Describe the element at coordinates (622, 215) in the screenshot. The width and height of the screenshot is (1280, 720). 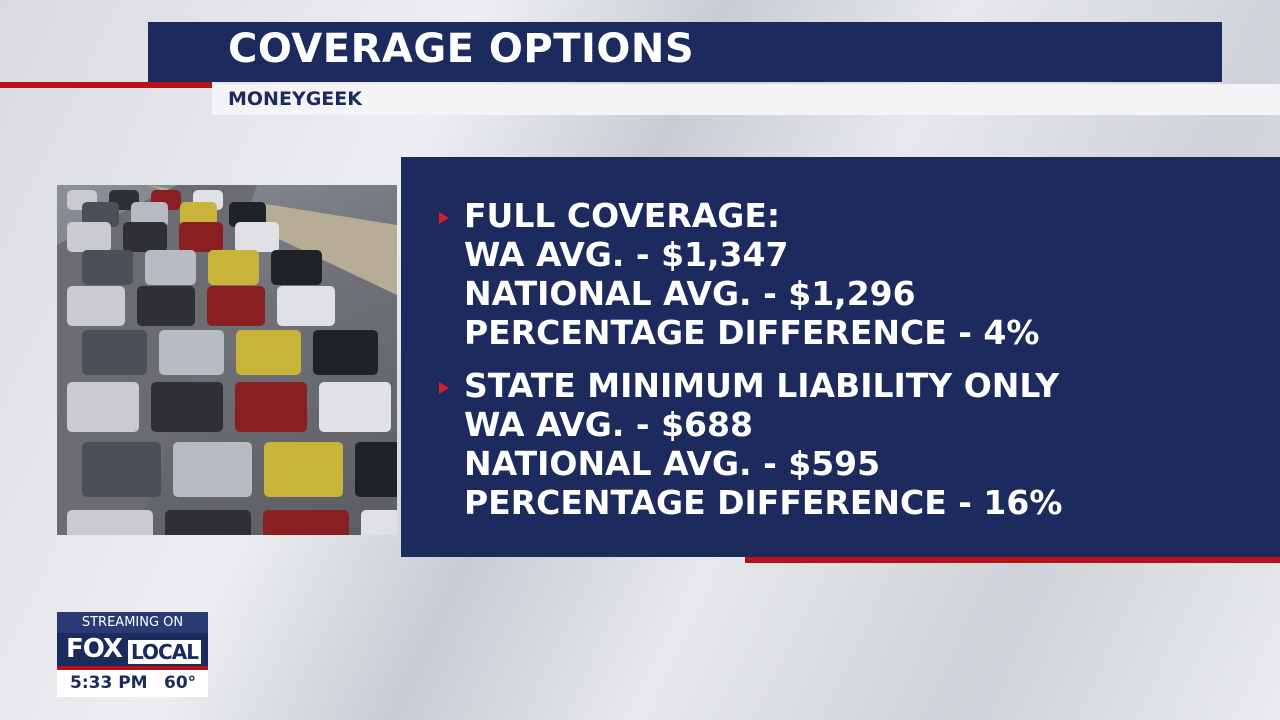
I see `section-heading: FULL COVERAGE:` at that location.